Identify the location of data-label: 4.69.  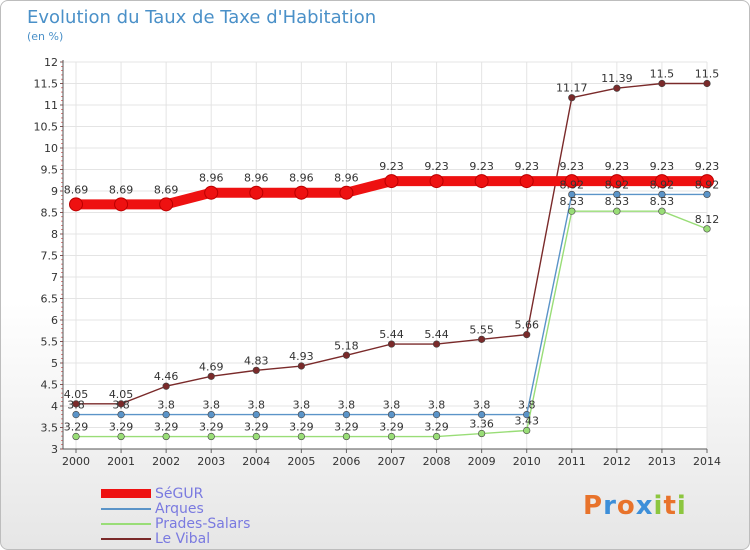
(211, 366).